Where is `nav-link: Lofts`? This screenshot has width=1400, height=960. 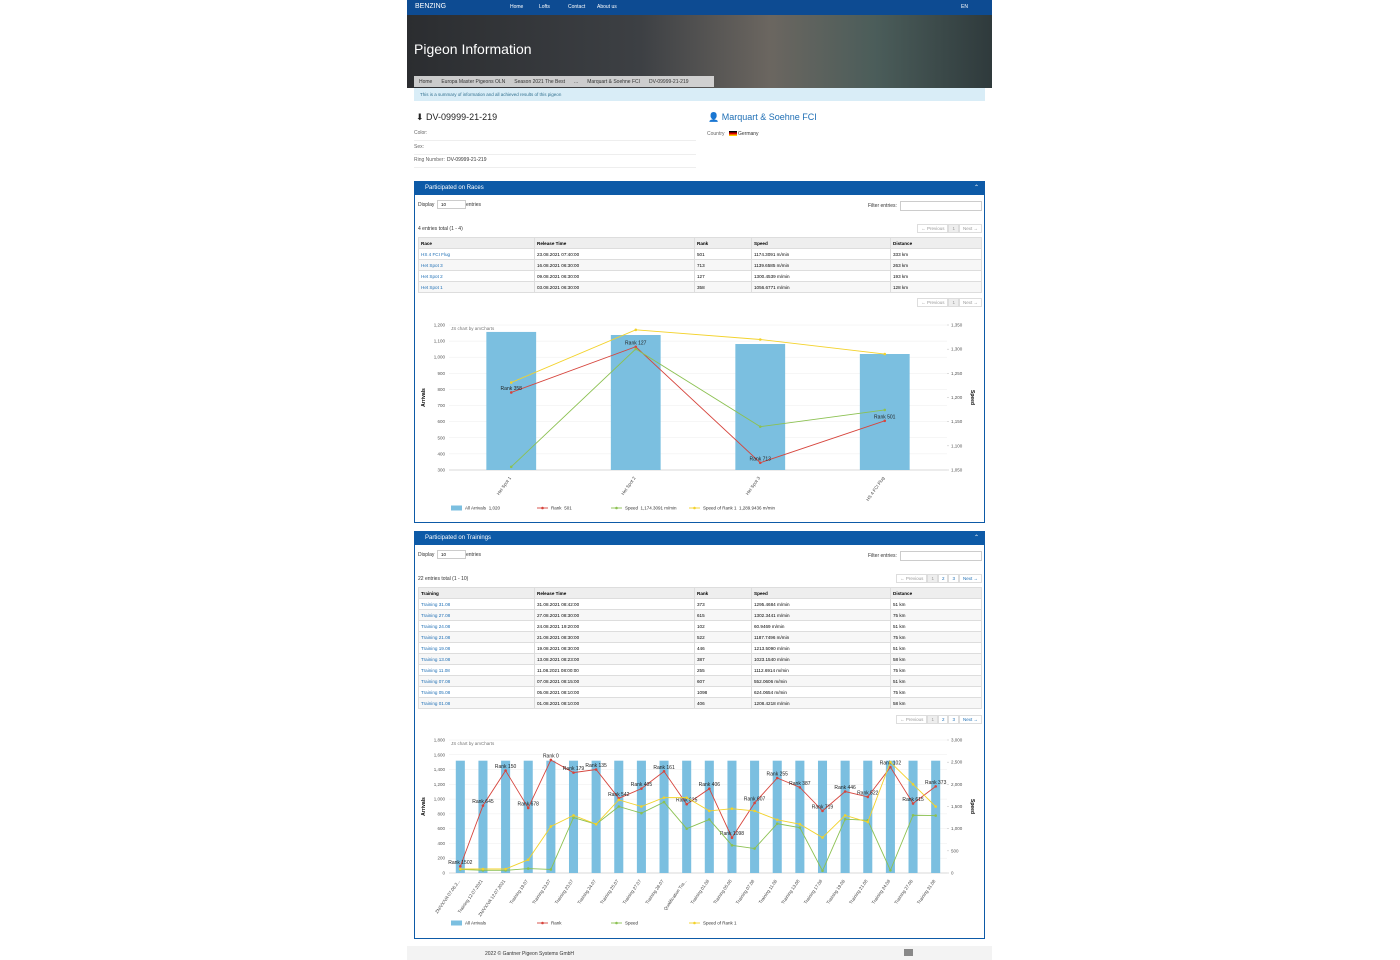 nav-link: Lofts is located at coordinates (544, 7).